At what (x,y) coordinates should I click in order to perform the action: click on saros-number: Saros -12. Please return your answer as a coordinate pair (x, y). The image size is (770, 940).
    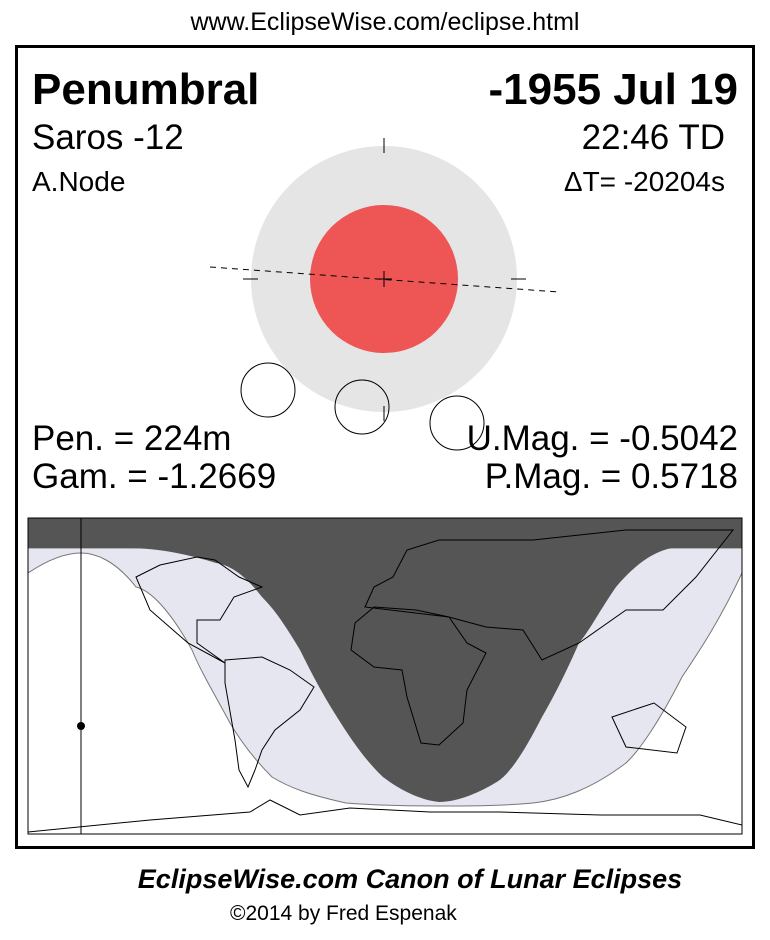
    Looking at the image, I should click on (108, 137).